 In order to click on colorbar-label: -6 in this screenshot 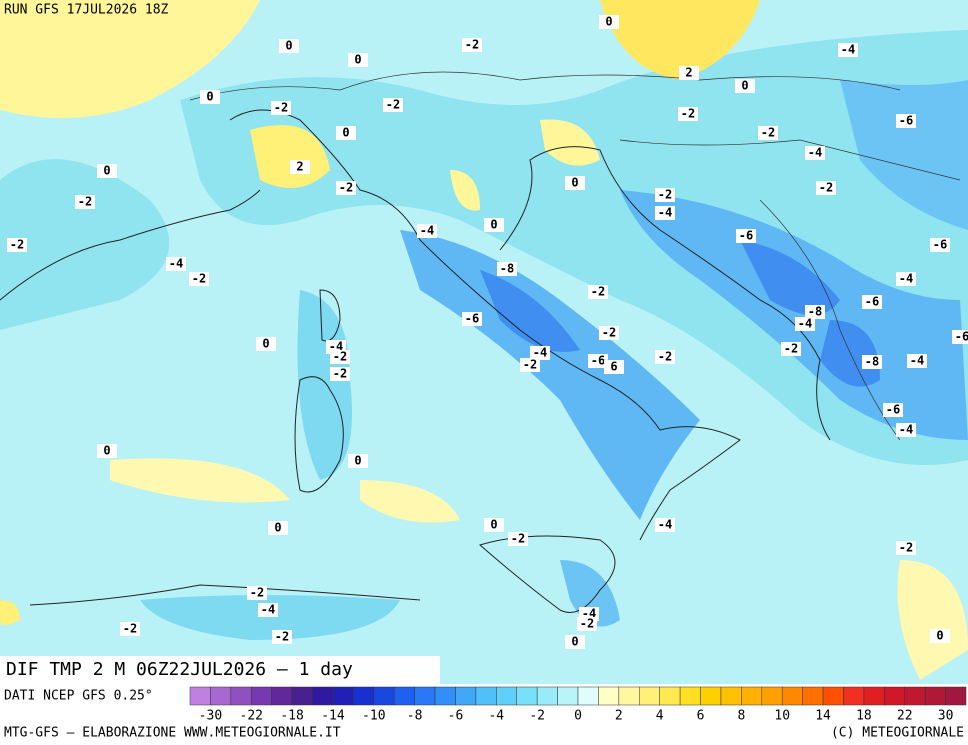, I will do `click(456, 716)`.